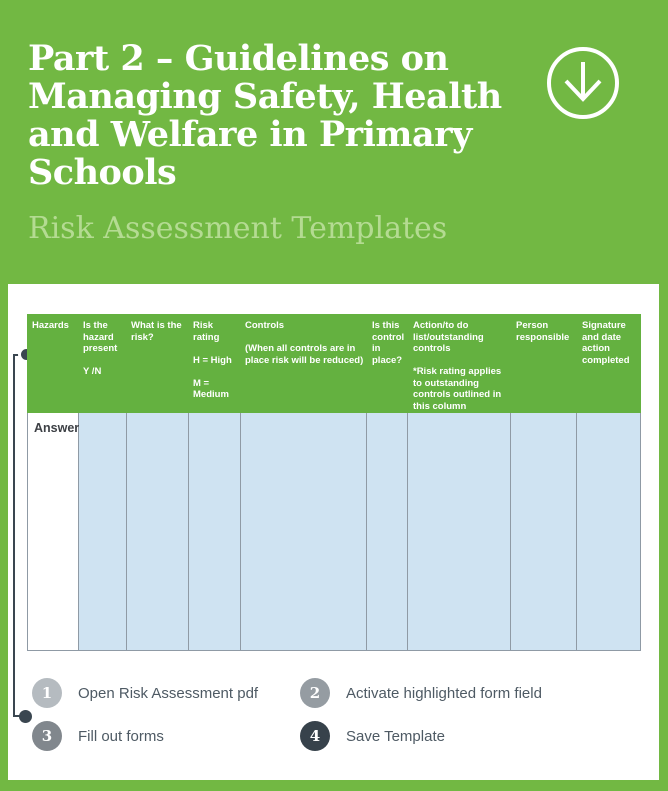  I want to click on form-field-control-in-place, so click(388, 531).